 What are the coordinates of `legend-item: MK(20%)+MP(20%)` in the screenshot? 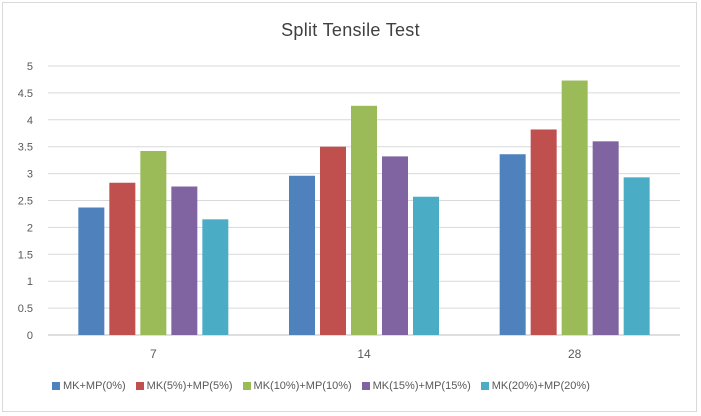 It's located at (535, 386).